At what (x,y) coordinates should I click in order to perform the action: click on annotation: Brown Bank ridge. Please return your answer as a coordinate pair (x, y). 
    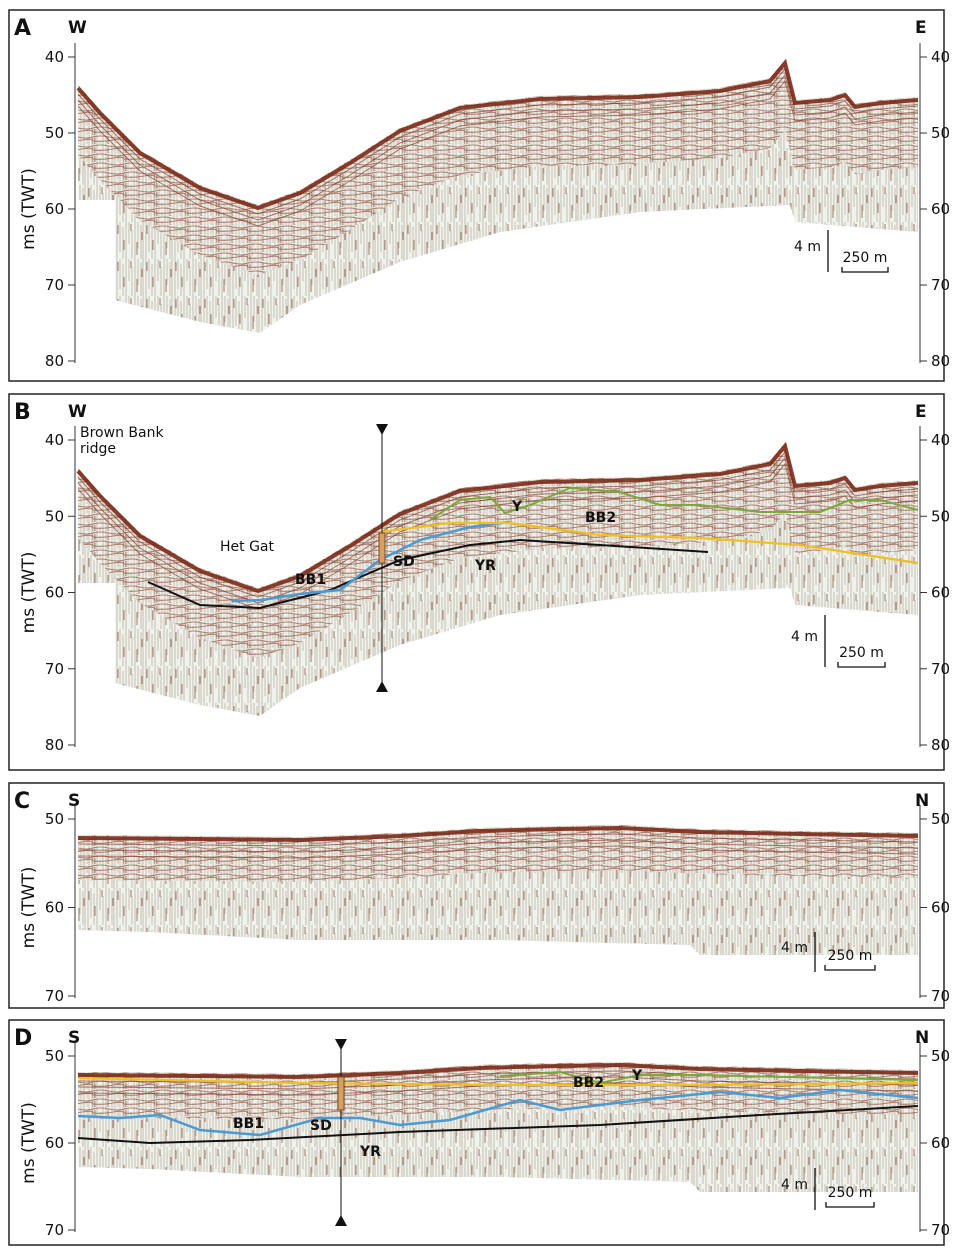
    Looking at the image, I should click on (122, 441).